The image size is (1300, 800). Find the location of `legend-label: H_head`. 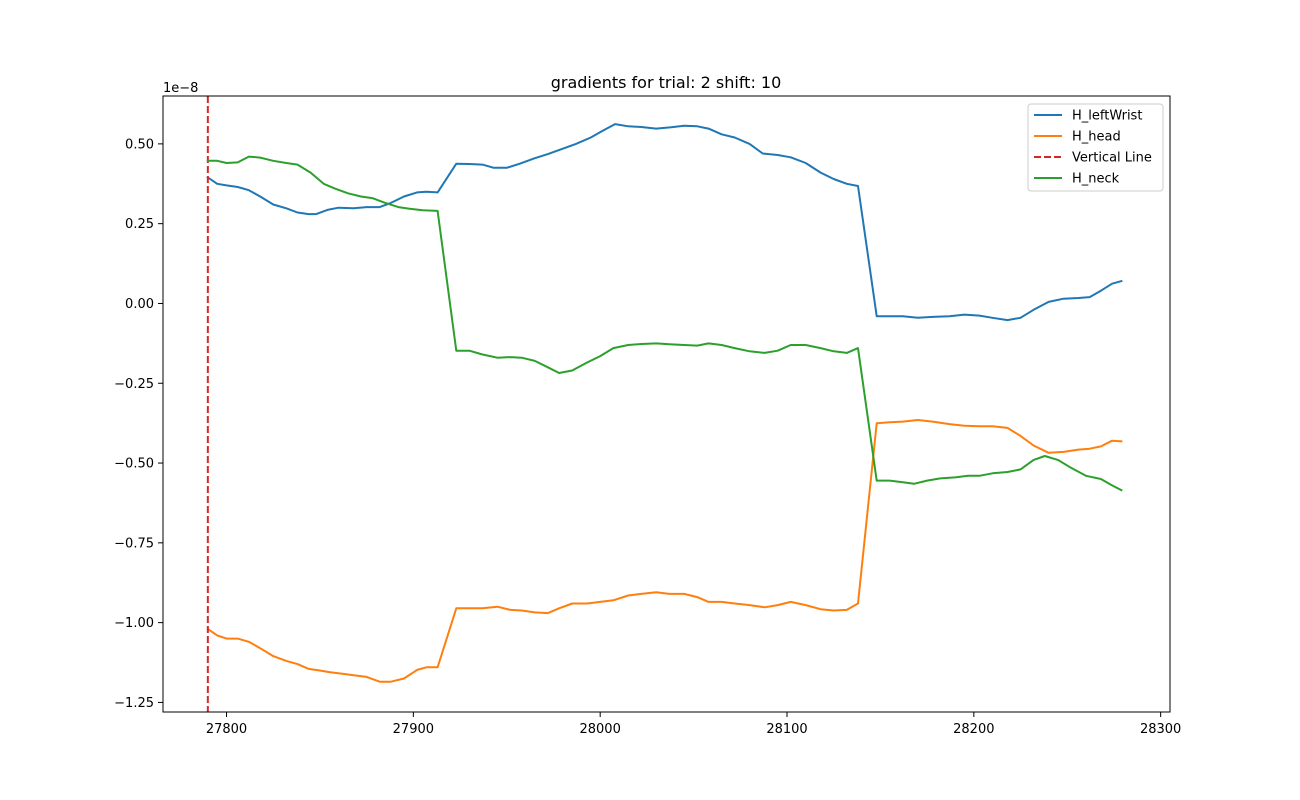

legend-label: H_head is located at coordinates (1096, 137).